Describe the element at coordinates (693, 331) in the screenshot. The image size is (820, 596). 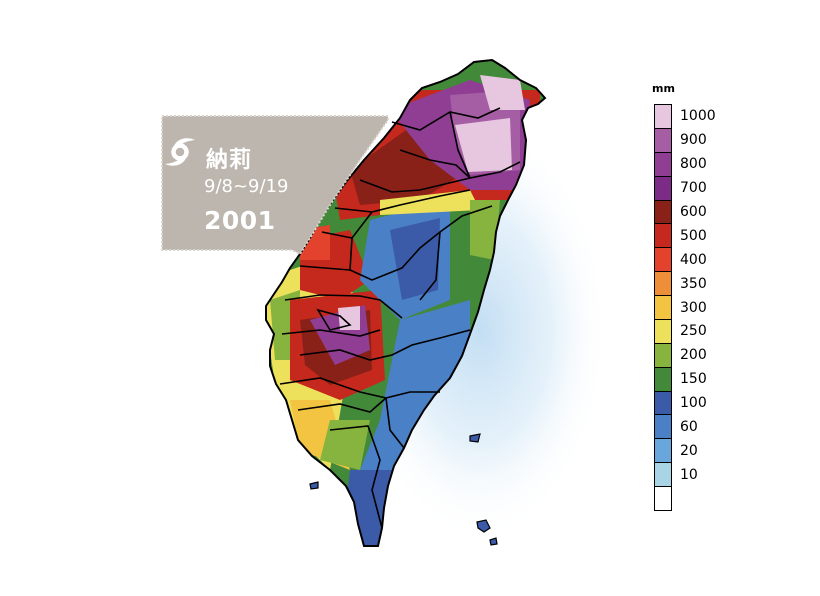
I see `legend-label: 250` at that location.